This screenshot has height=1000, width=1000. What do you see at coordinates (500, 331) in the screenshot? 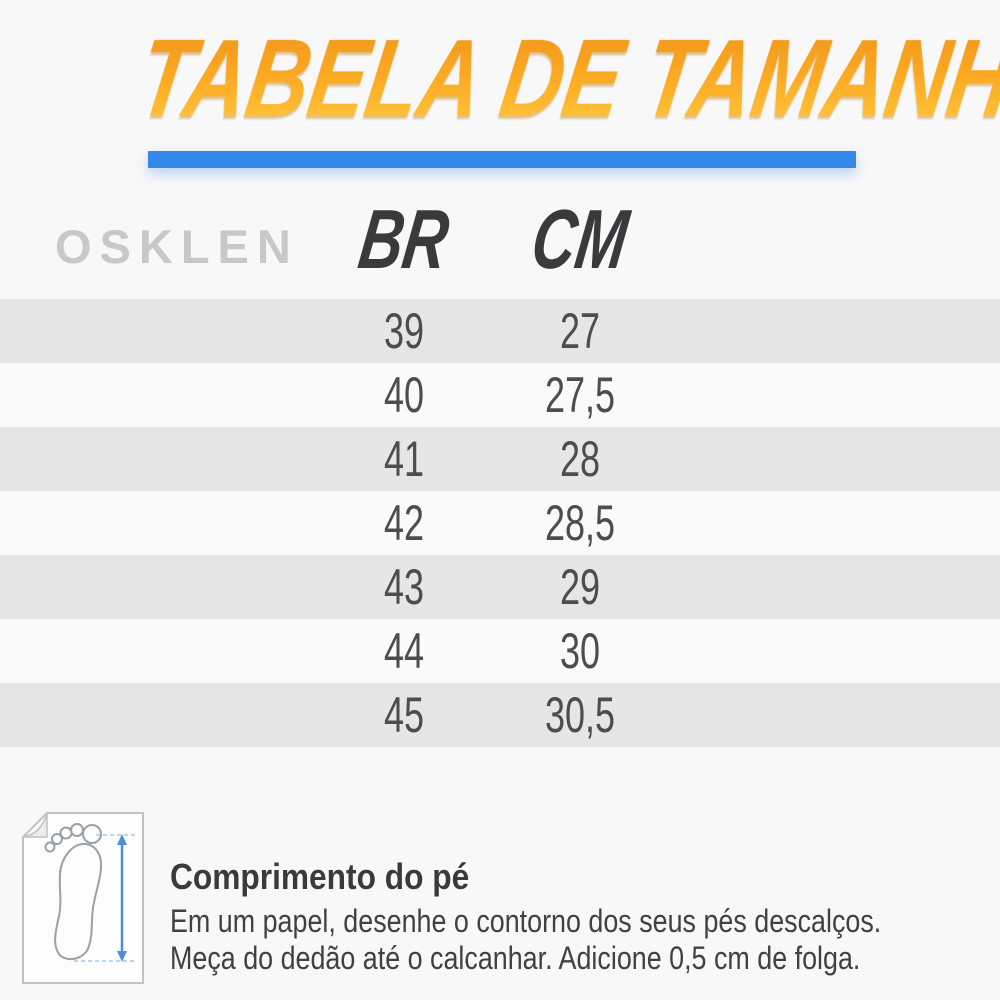
I see `table-row: 39 27` at bounding box center [500, 331].